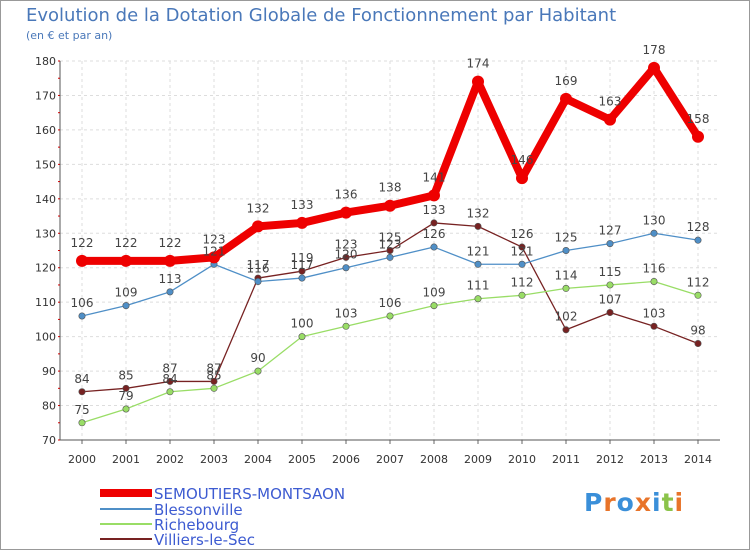 Image resolution: width=750 pixels, height=550 pixels. I want to click on x-tick-label: 2008, so click(434, 459).